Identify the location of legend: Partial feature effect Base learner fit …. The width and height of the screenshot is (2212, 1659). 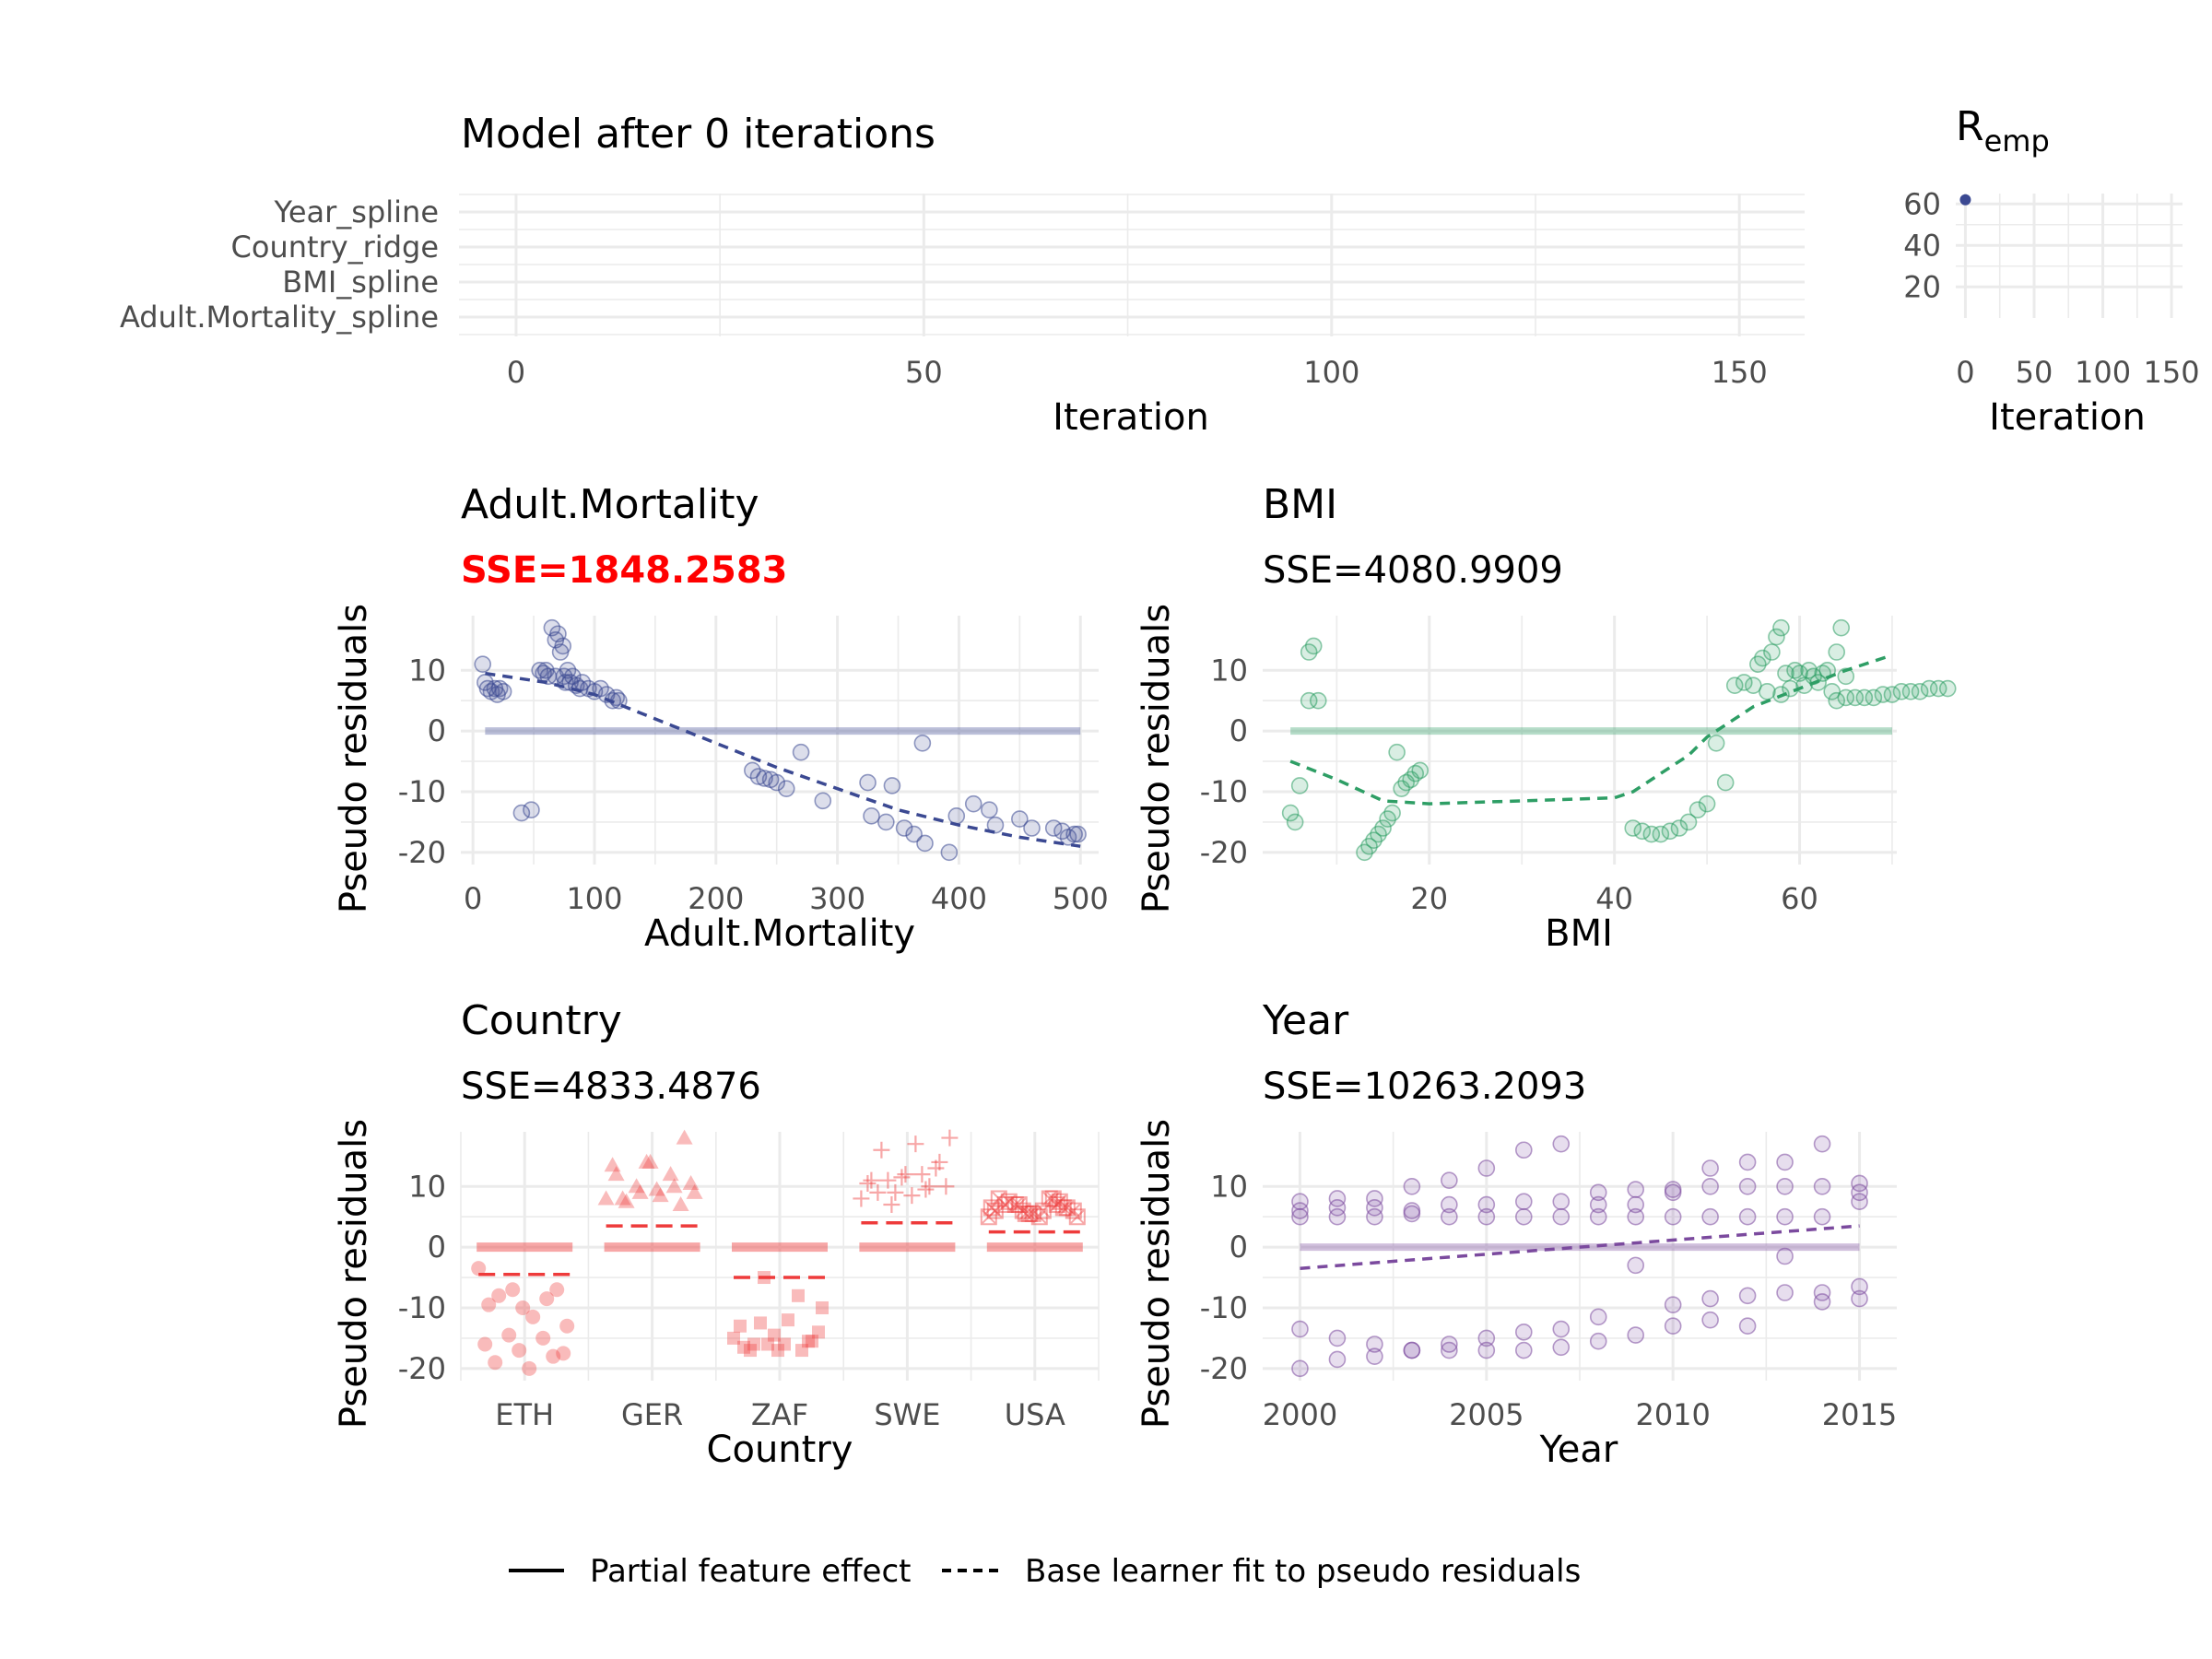
(1045, 1571).